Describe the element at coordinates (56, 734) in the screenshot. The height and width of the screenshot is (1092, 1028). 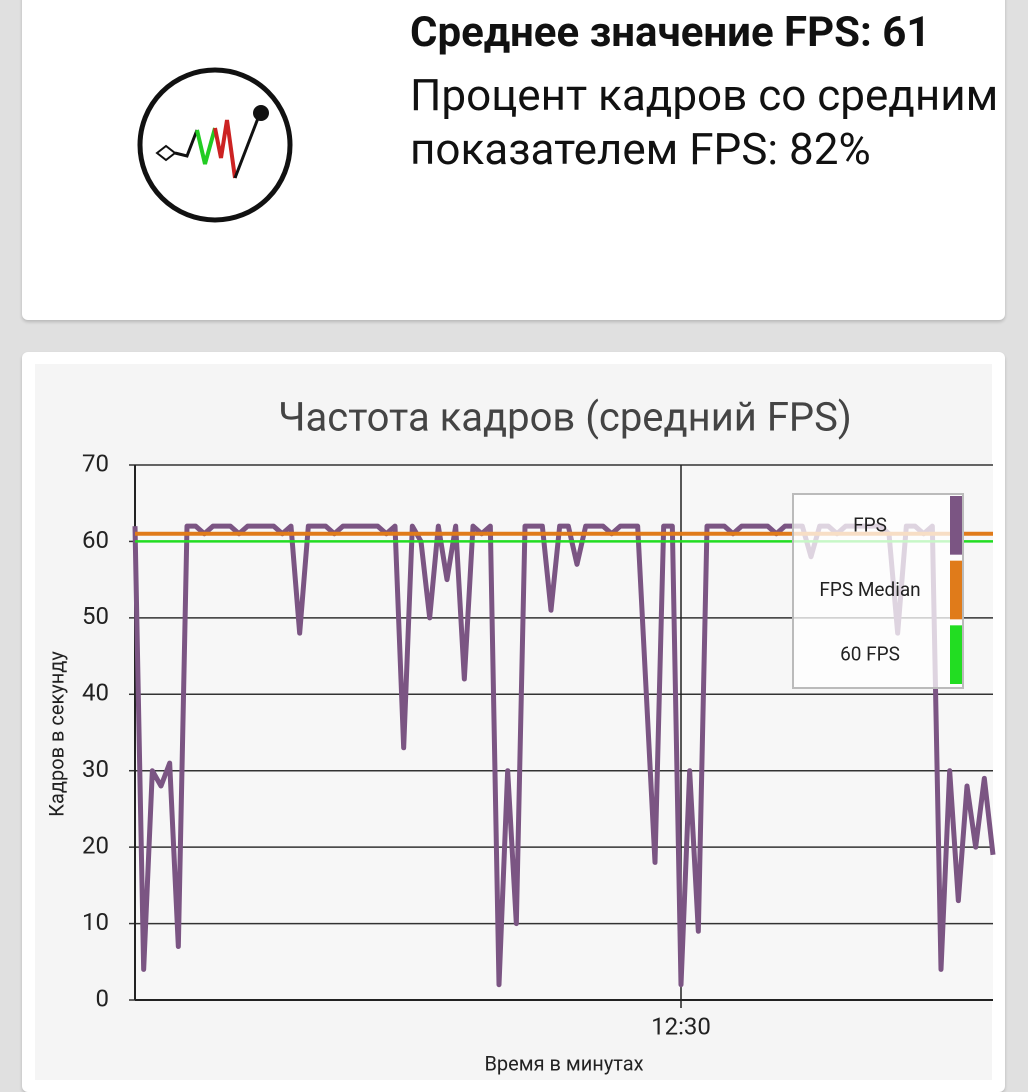
I see `y-axis-label: Кадров в секунду` at that location.